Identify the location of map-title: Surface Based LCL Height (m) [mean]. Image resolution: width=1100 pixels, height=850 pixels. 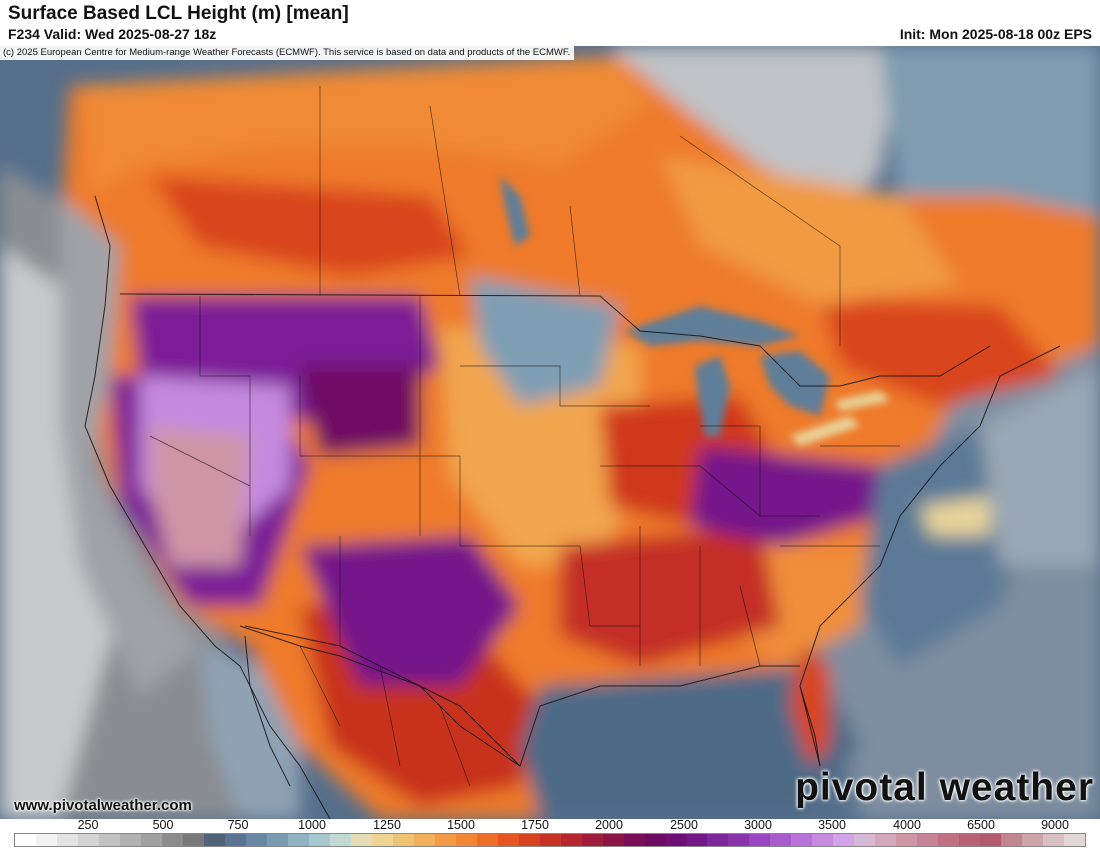
(178, 13).